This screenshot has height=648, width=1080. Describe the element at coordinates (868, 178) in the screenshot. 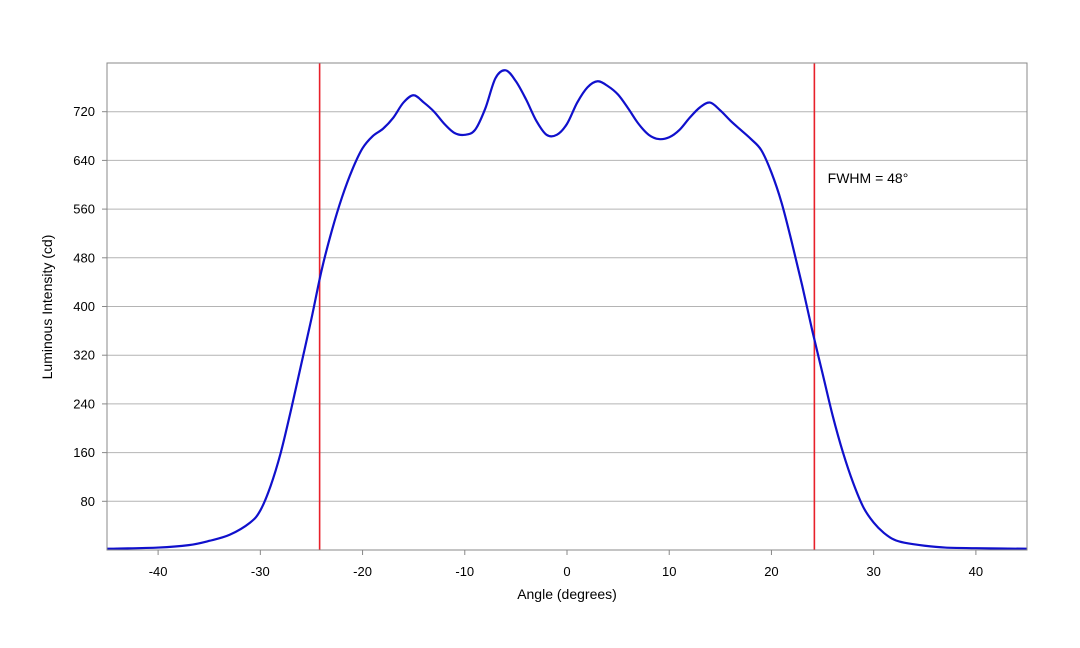

I see `fwhm-annotation: FWHM = 48°` at that location.